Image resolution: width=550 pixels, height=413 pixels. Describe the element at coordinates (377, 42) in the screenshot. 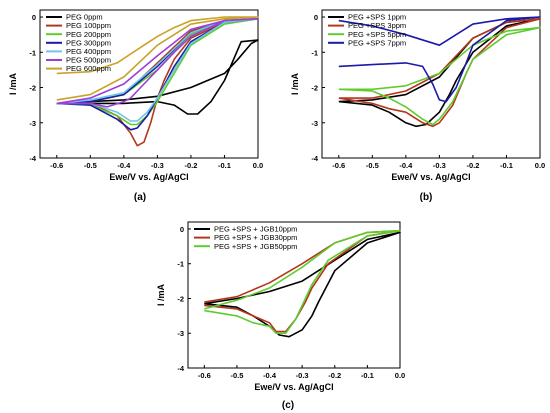

I see `legend-entry-4: PEG +SPS 7ppm` at that location.